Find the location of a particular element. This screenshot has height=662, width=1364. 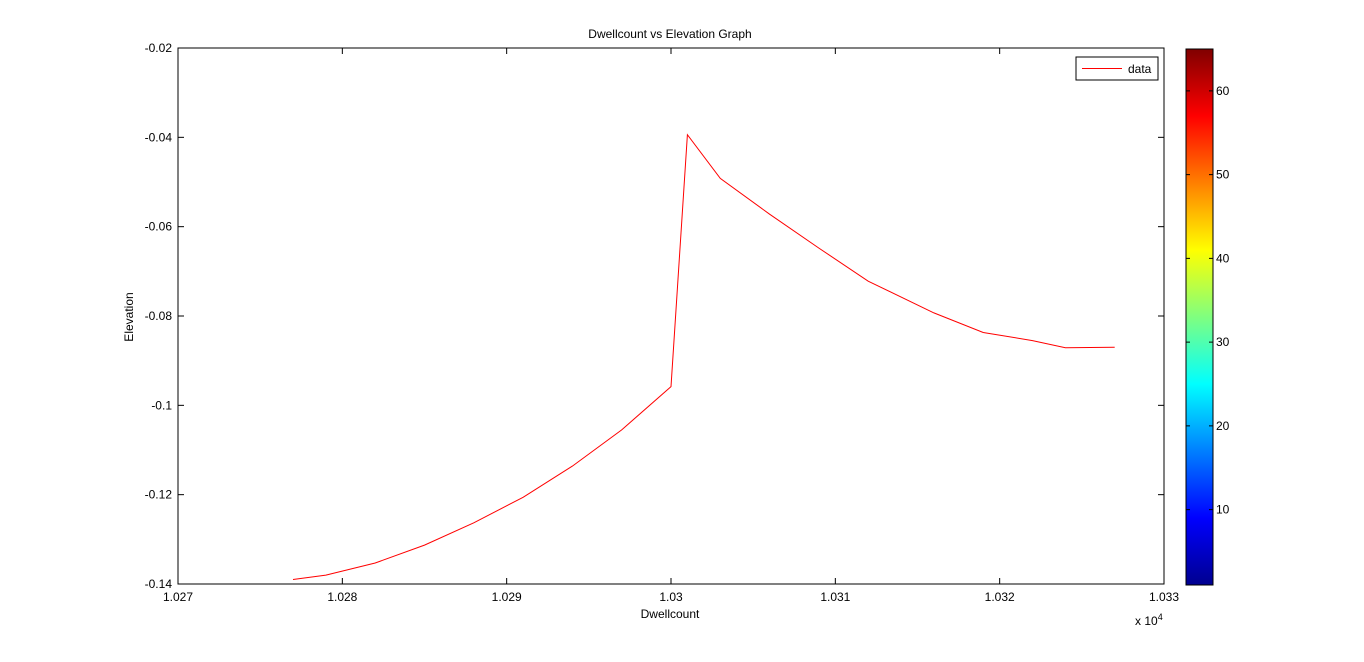

y-tick-label: -0.14 is located at coordinates (159, 584).